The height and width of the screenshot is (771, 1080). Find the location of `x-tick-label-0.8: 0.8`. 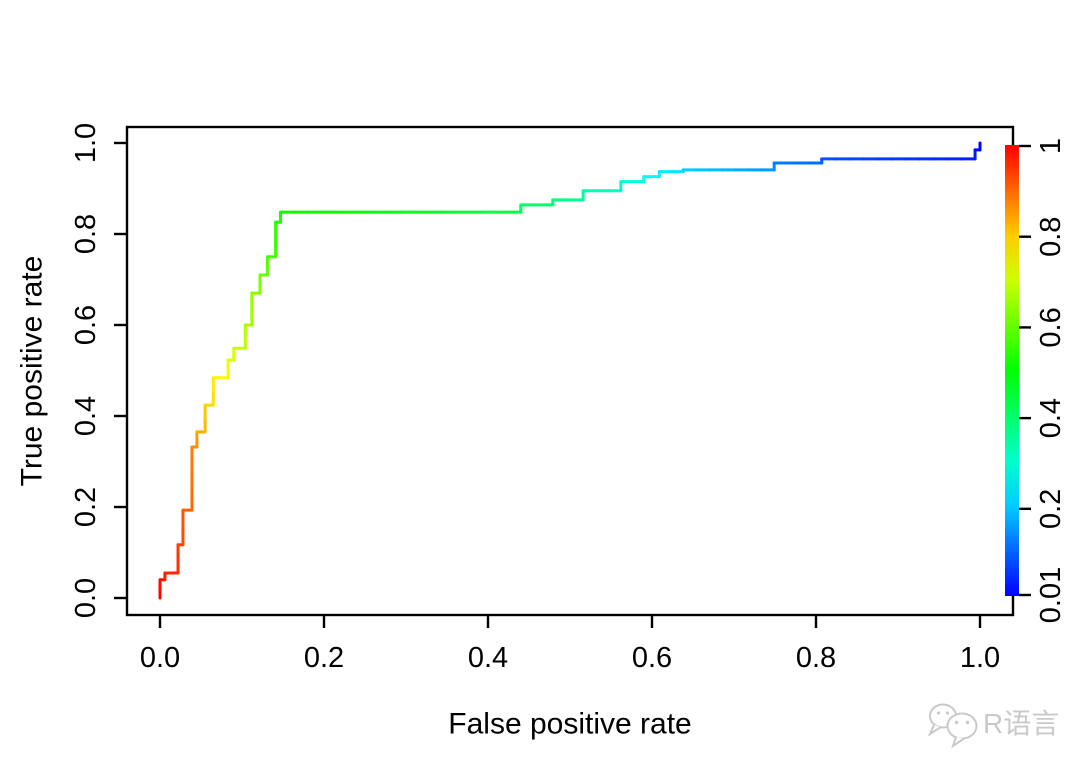

x-tick-label-0.8: 0.8 is located at coordinates (816, 658).